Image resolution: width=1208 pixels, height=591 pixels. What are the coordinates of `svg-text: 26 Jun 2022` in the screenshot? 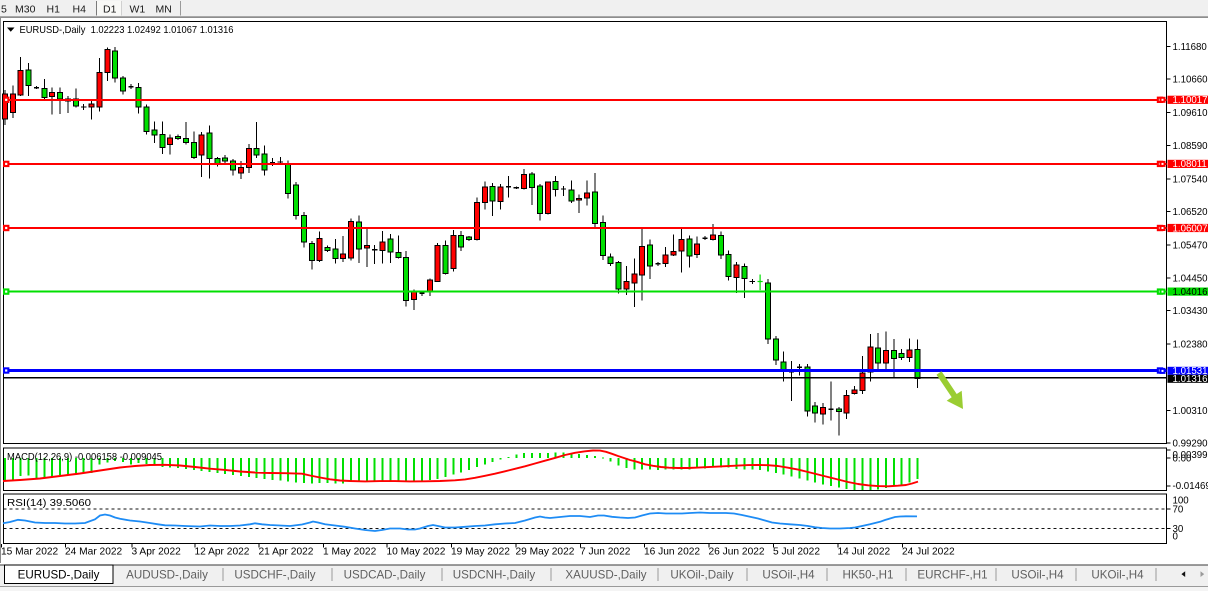 It's located at (737, 552).